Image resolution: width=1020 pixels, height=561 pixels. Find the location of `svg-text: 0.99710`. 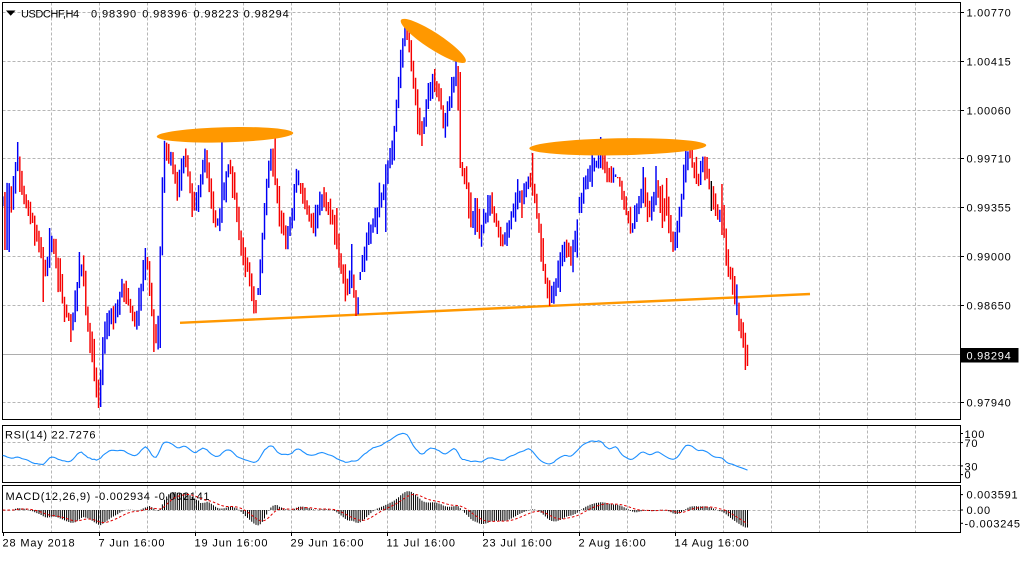

svg-text: 0.99710 is located at coordinates (989, 160).